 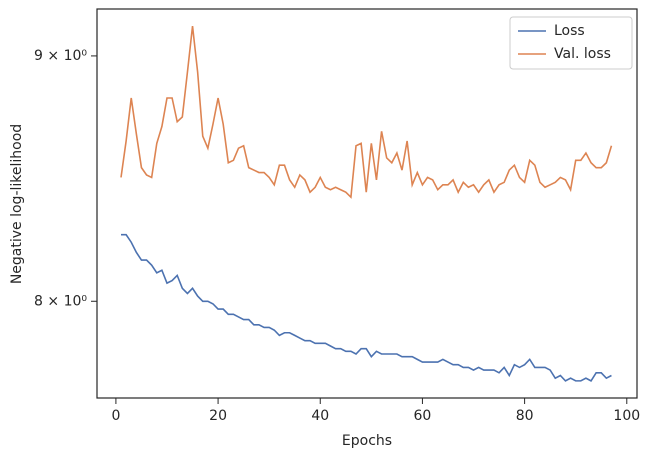 I want to click on x-tick-label: 40, so click(x=320, y=416).